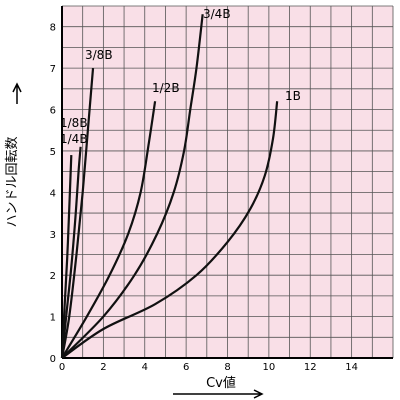 The height and width of the screenshot is (400, 400). I want to click on x-tick-label: 14, so click(351, 367).